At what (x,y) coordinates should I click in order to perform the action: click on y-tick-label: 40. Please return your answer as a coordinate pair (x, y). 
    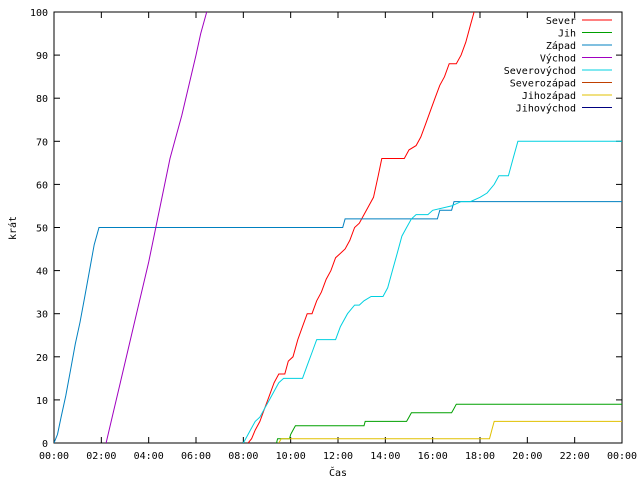
    Looking at the image, I should click on (42, 272).